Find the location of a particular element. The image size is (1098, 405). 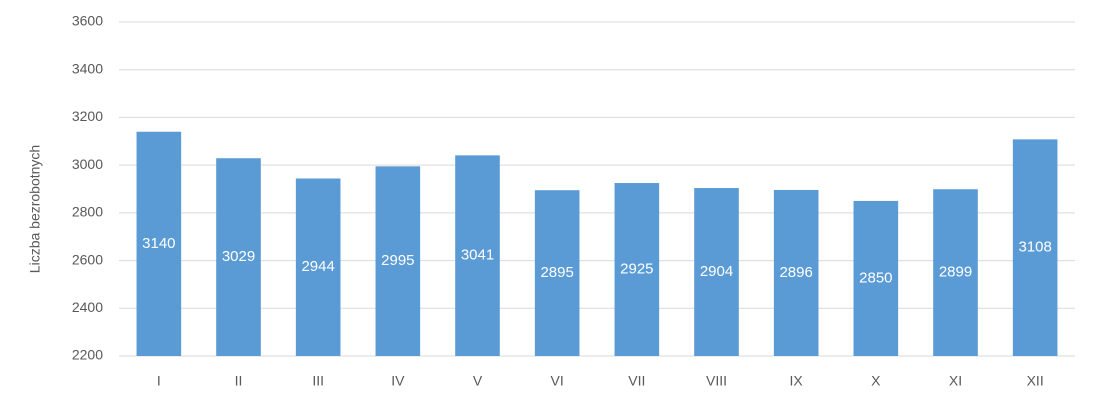

x-tick-label: IX is located at coordinates (797, 381).